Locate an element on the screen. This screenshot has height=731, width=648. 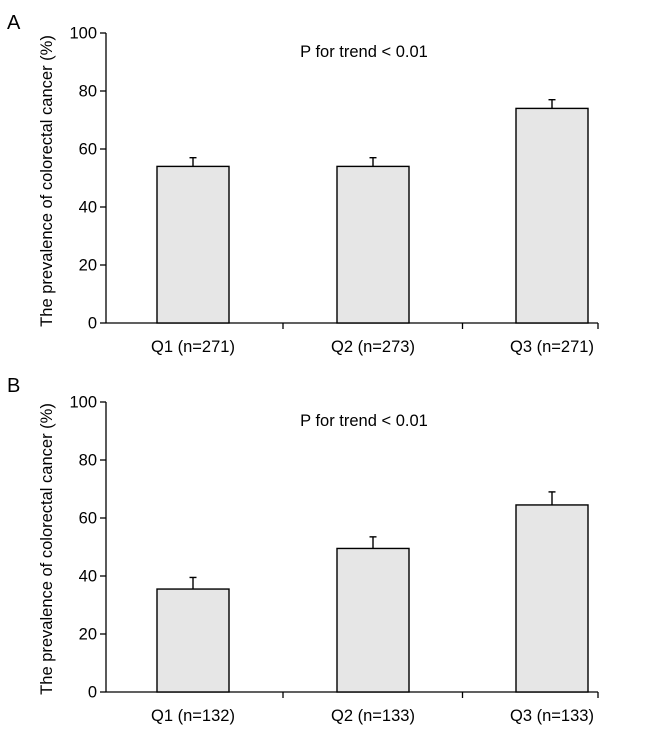
x-axis: Q1 (n=271) Q2 (n=273) Q3 (n=271) is located at coordinates (352, 339).